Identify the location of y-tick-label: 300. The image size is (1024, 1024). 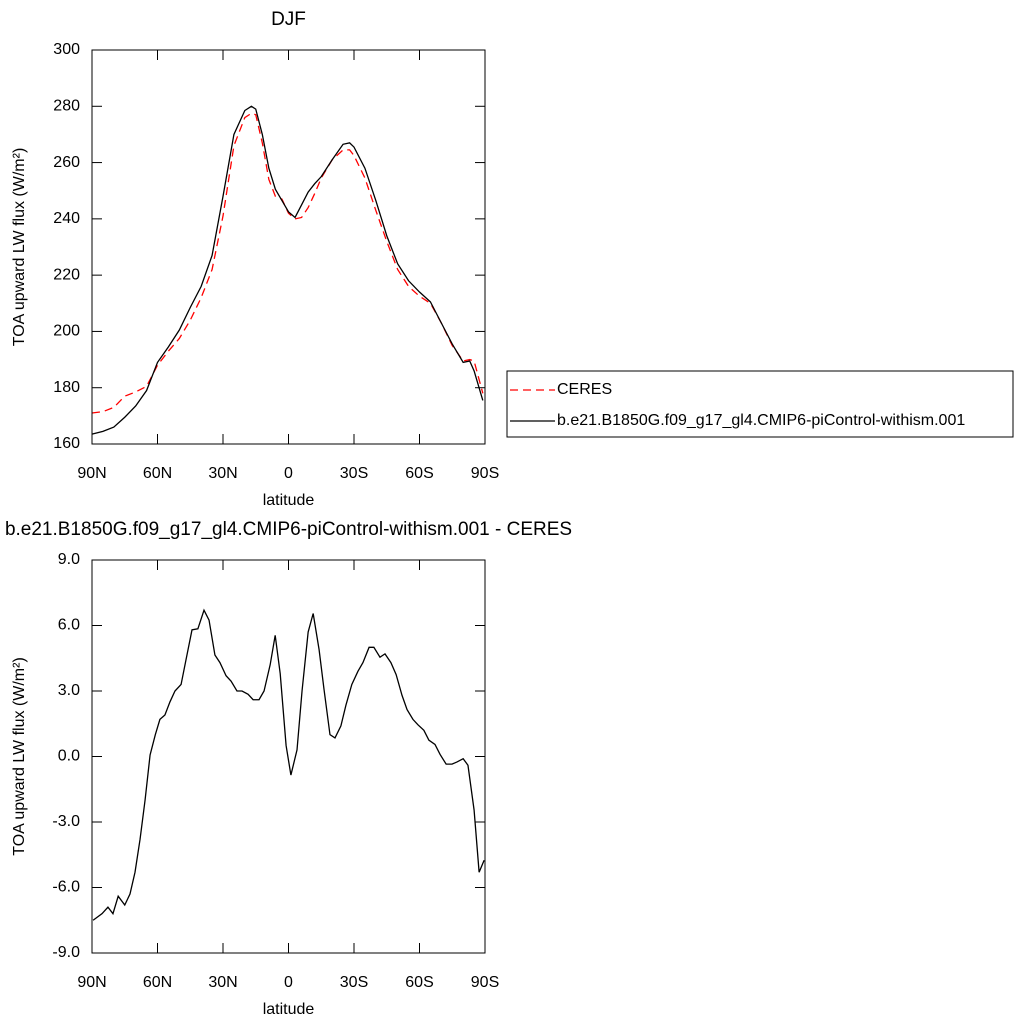
(66, 49).